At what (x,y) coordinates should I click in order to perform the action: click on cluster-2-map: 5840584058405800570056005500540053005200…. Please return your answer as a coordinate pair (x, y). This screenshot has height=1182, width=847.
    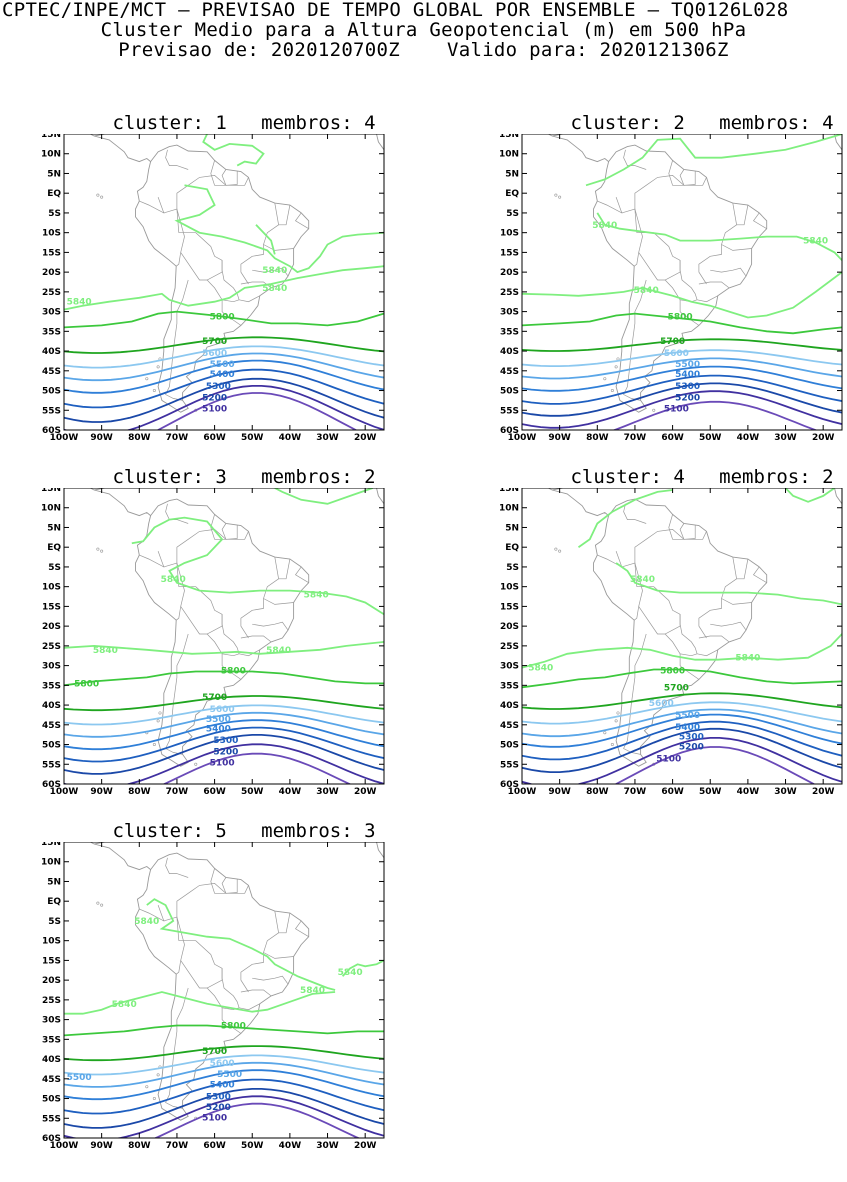
    Looking at the image, I should click on (665, 304).